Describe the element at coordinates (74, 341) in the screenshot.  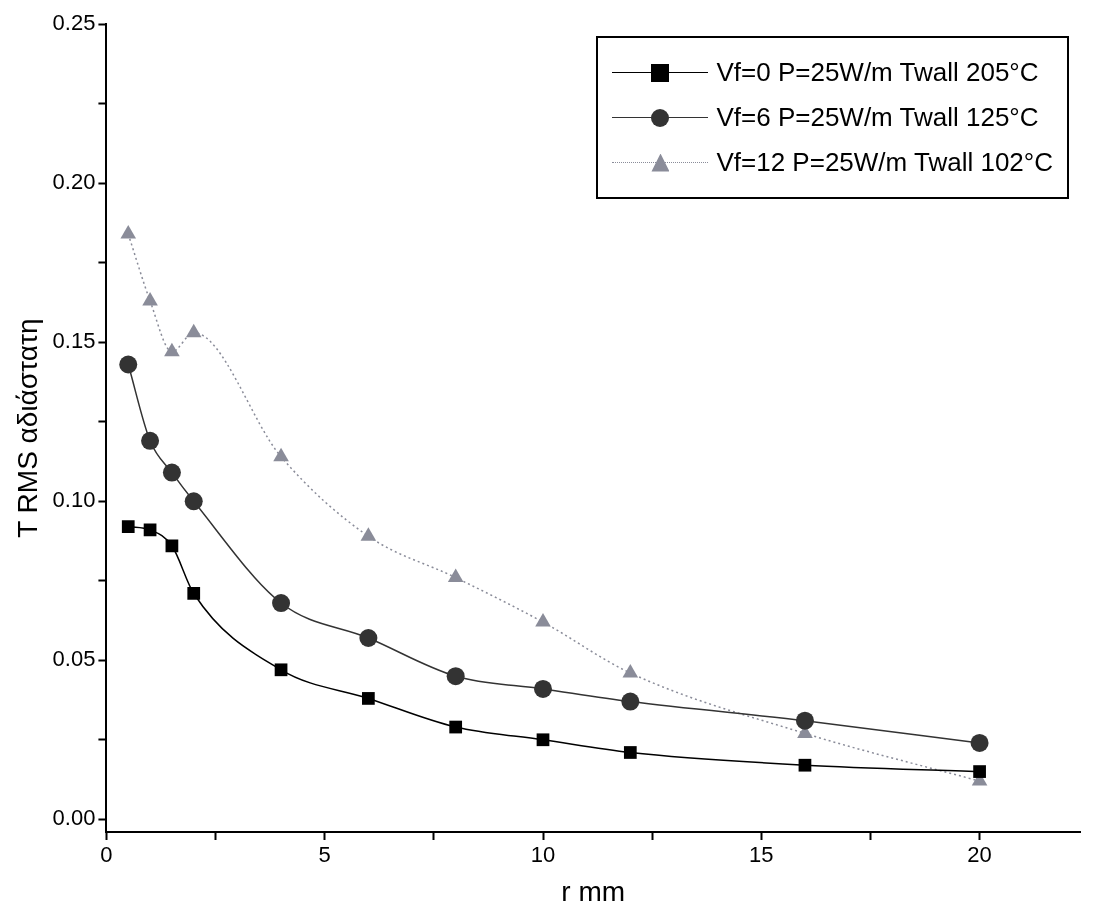
I see `y-tick-label: 0.15` at that location.